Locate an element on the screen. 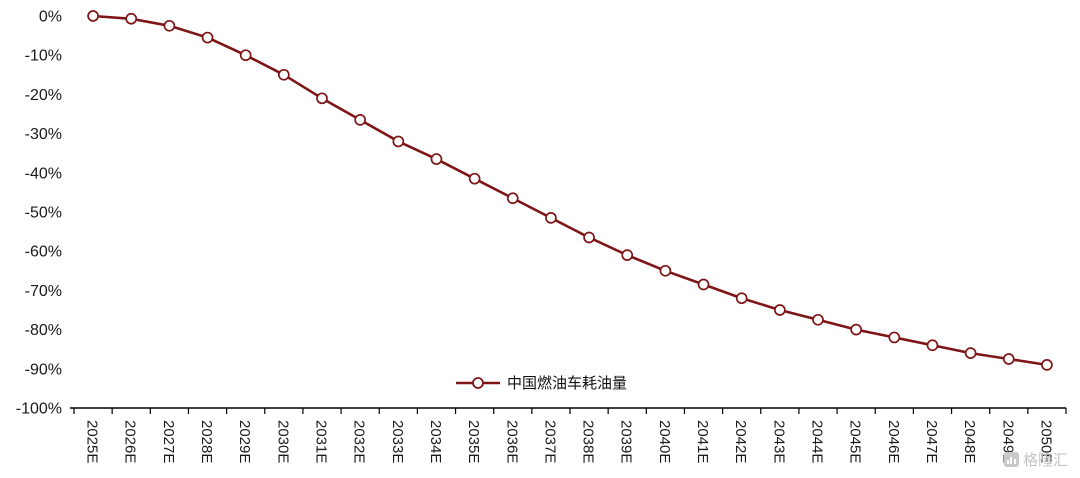 Image resolution: width=1080 pixels, height=478 pixels. y-axis-tick-label: -100% is located at coordinates (39, 409).